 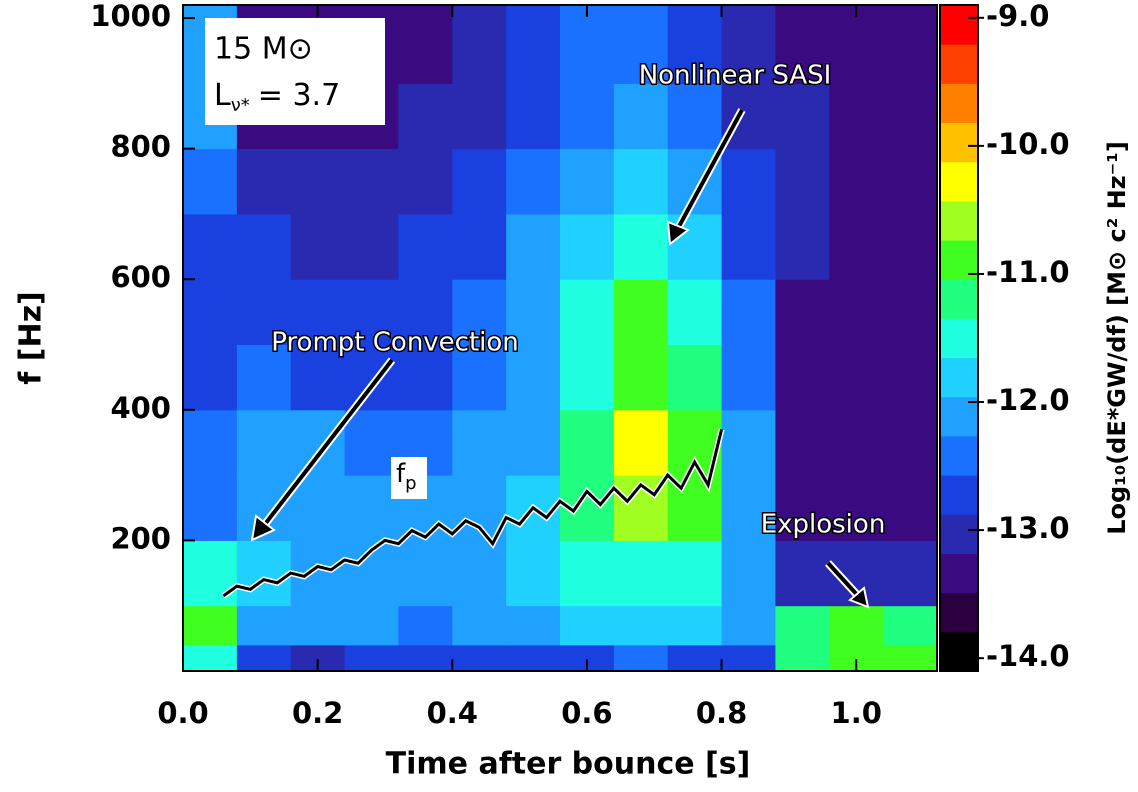 I want to click on lum-value: = 3.7, so click(x=299, y=95).